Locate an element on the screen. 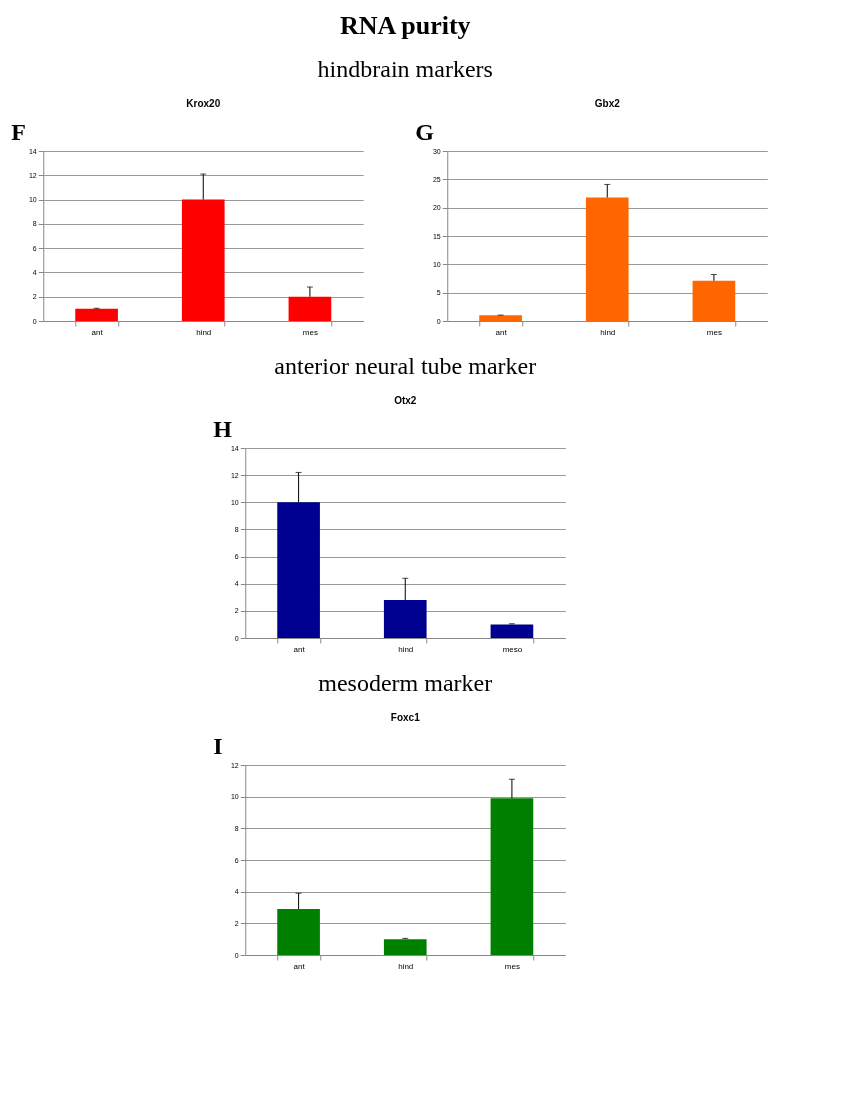 The image size is (854, 1107). text: RNA purity is located at coordinates (405, 25).